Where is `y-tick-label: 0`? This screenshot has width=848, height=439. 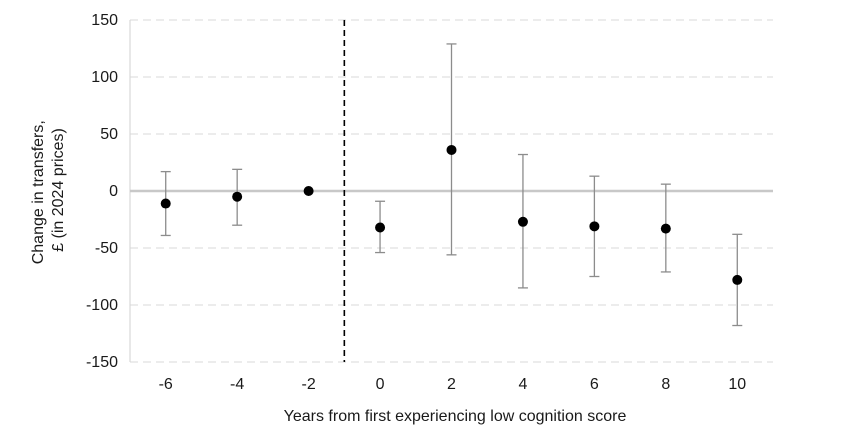 y-tick-label: 0 is located at coordinates (113, 191).